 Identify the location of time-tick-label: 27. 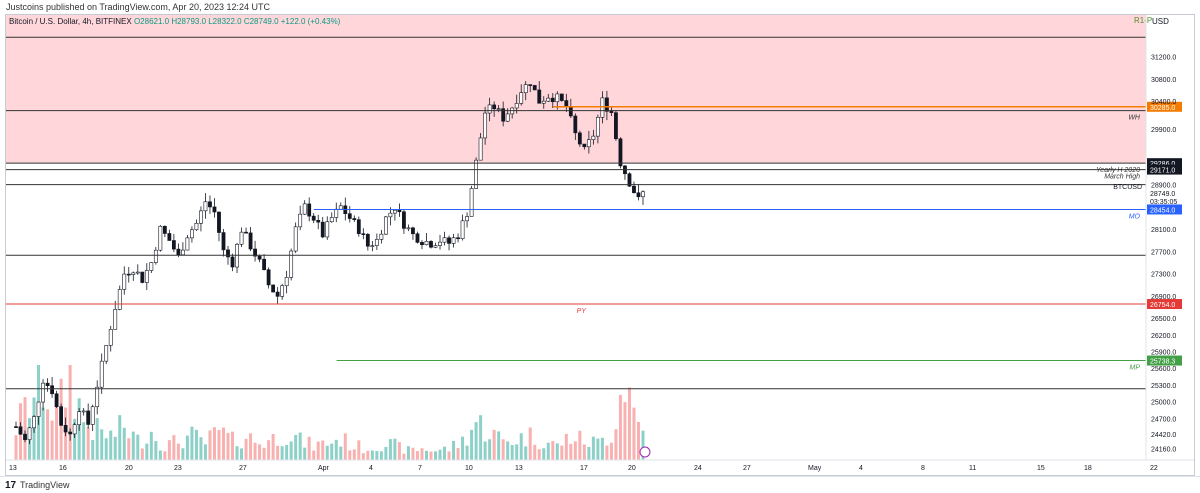
(747, 468).